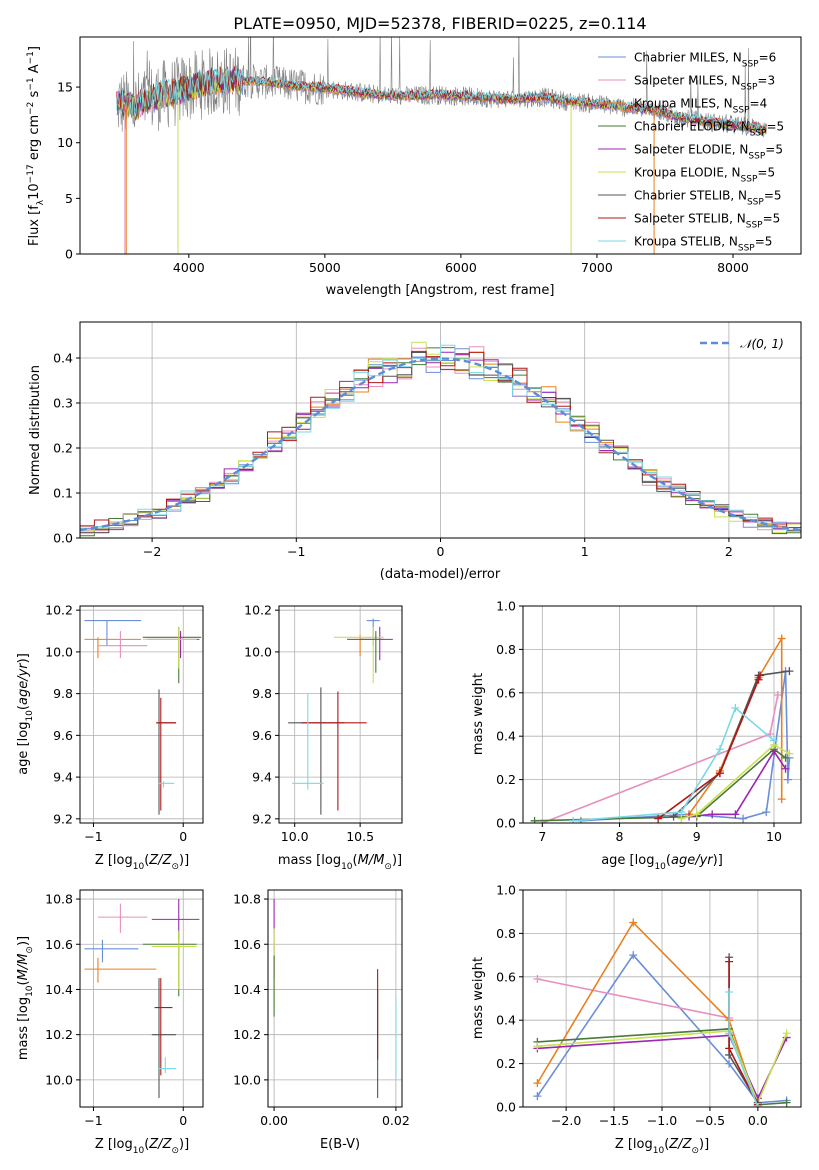  Describe the element at coordinates (340, 1144) in the screenshot. I see `x-axis-label: E(B-V)` at that location.